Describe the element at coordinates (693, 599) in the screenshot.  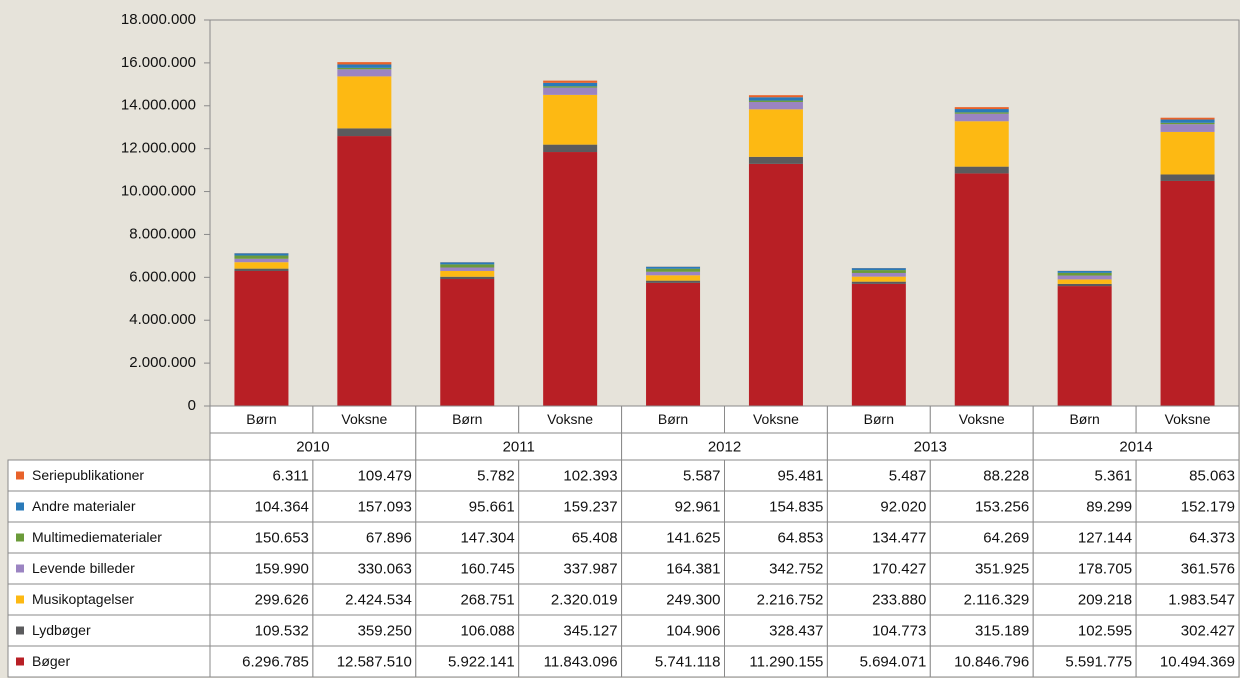
I see `table-value: 249.300` at that location.